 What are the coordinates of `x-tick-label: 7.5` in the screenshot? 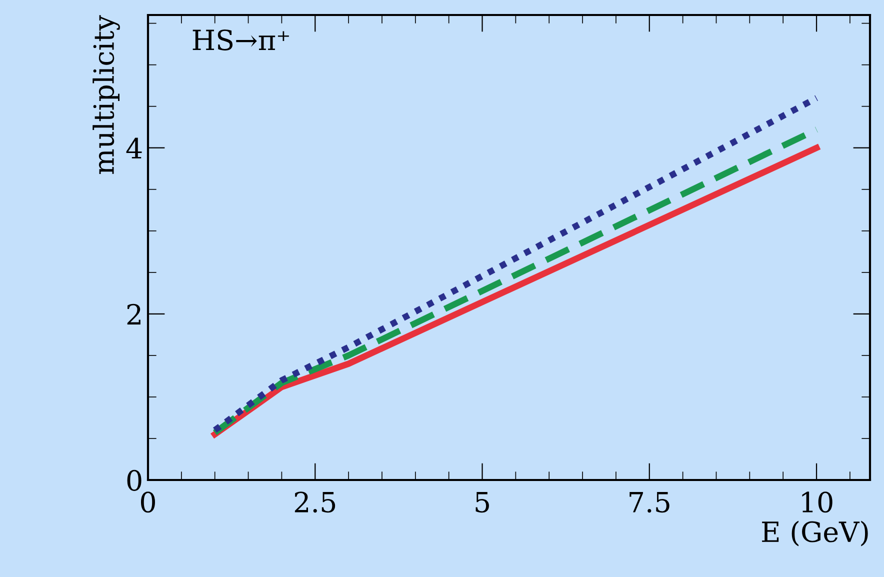 It's located at (650, 502).